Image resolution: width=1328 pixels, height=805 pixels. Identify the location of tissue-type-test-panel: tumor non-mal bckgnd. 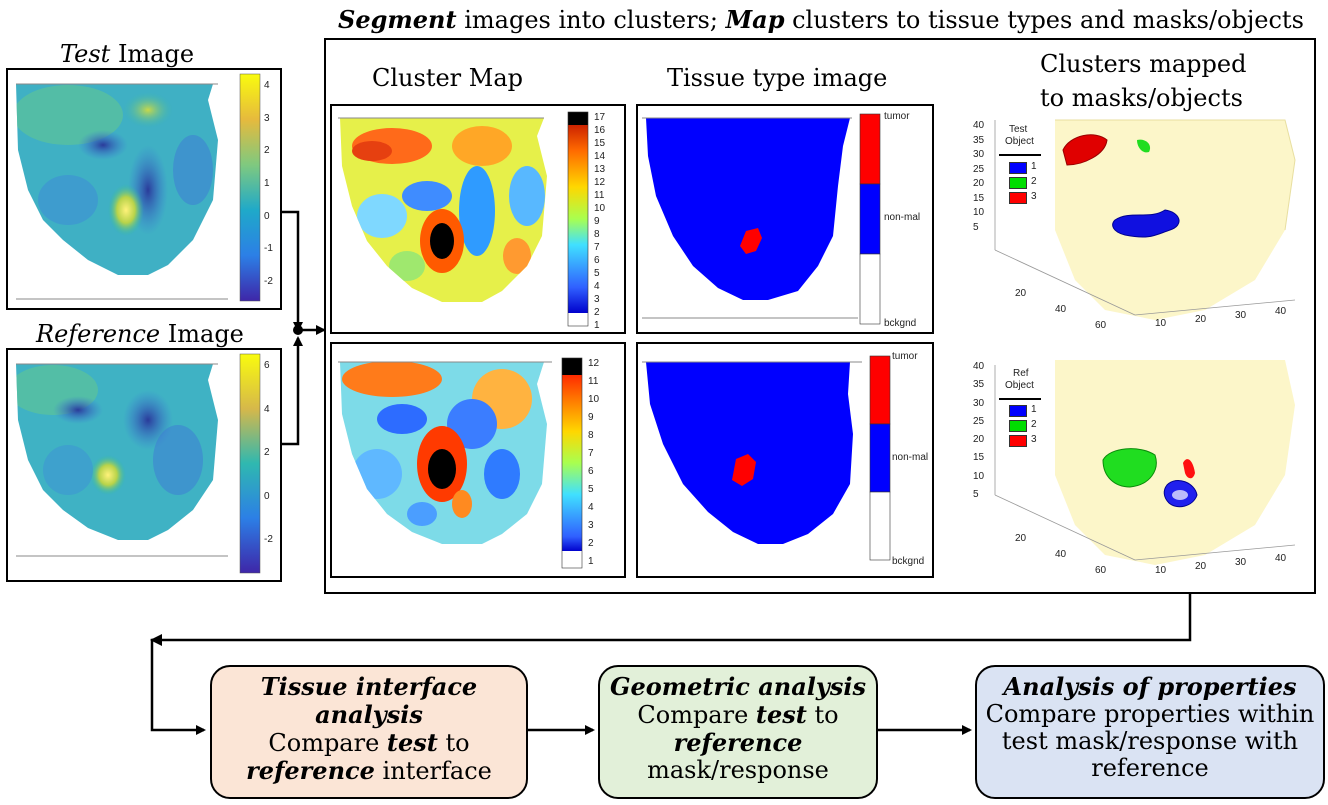
(785, 219).